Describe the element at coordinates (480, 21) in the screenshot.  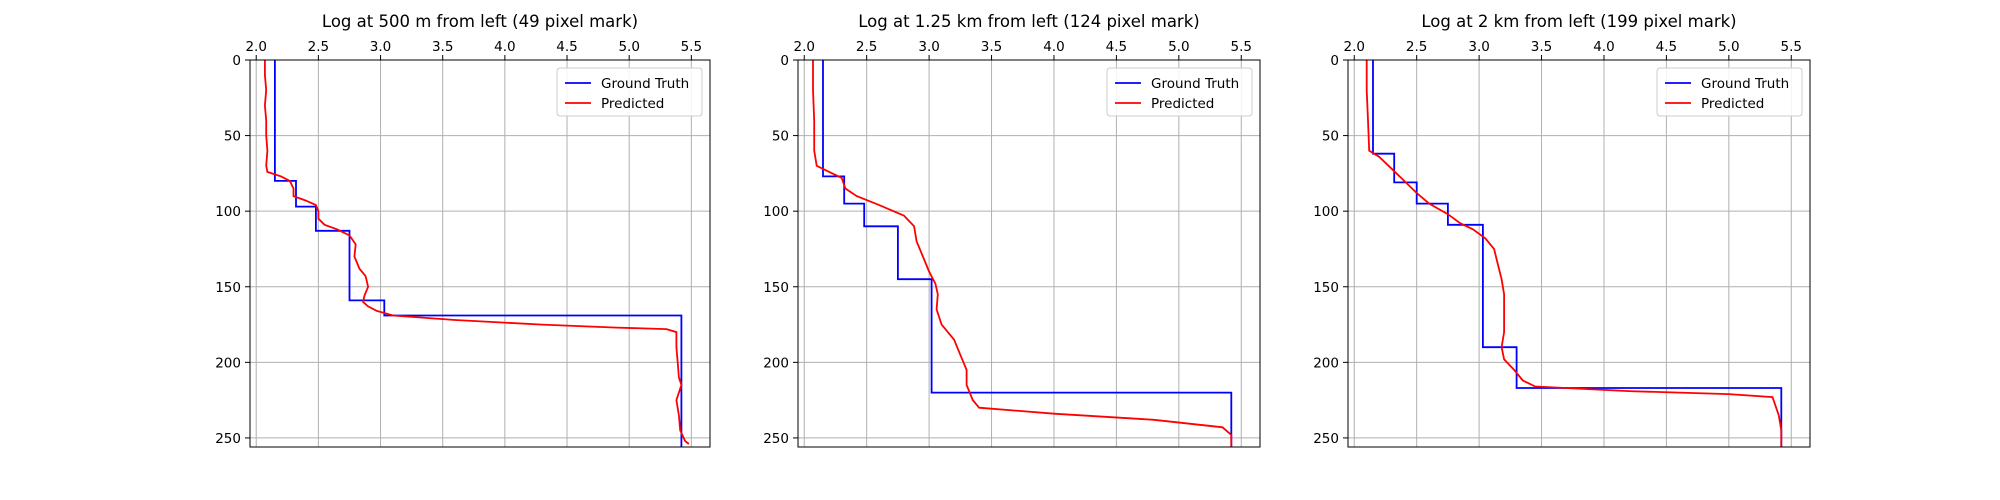
I see `chart-title: Log at 500 m from left (49 pixel mark)` at that location.